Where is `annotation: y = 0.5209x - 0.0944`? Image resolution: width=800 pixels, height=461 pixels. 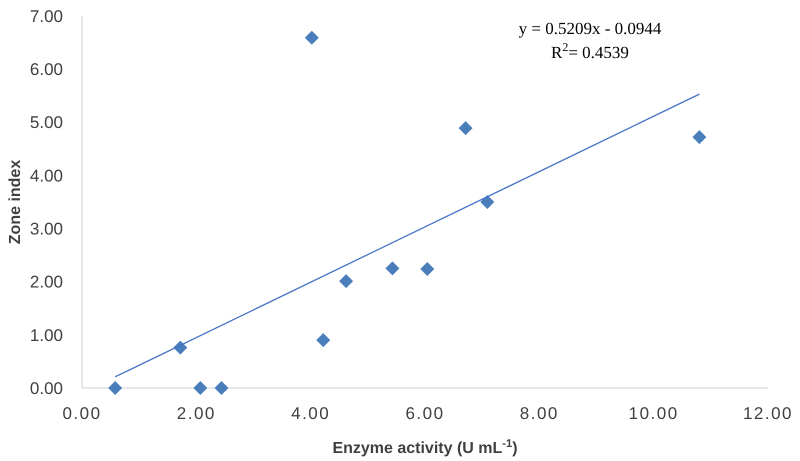 annotation: y = 0.5209x - 0.0944 is located at coordinates (590, 28).